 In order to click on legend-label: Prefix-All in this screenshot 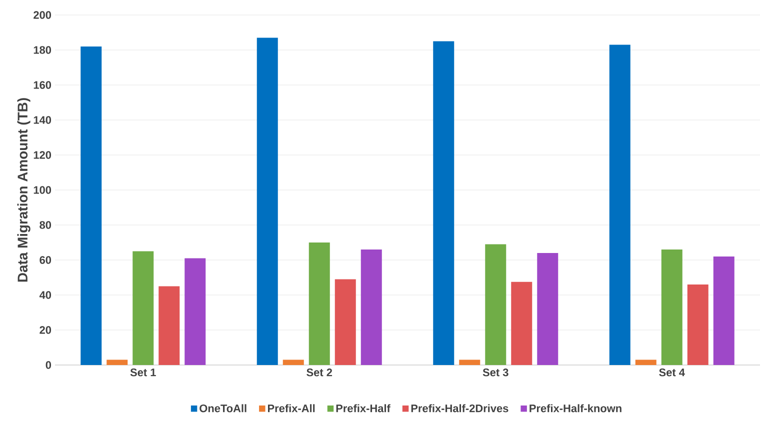, I will do `click(291, 408)`.